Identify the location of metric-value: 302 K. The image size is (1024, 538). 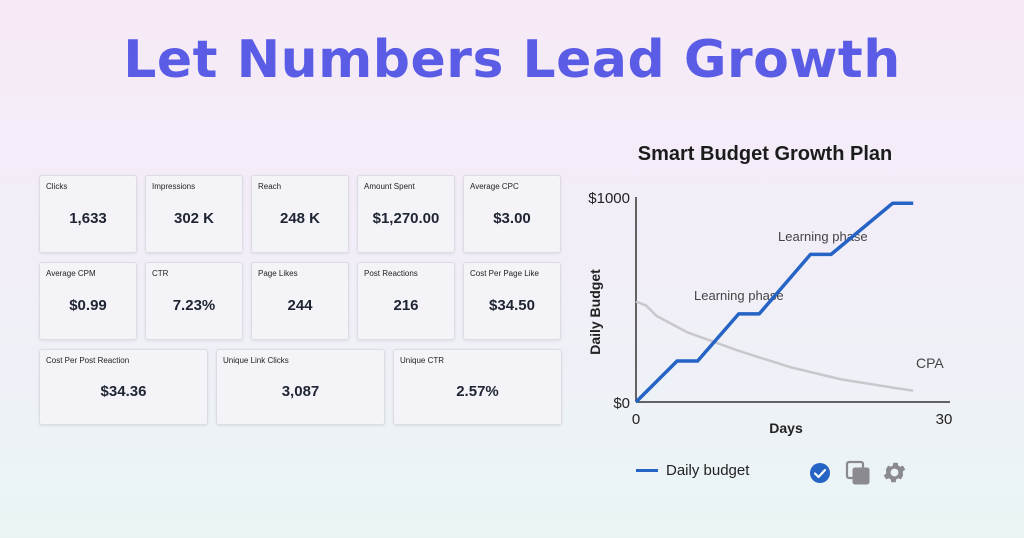
(194, 218).